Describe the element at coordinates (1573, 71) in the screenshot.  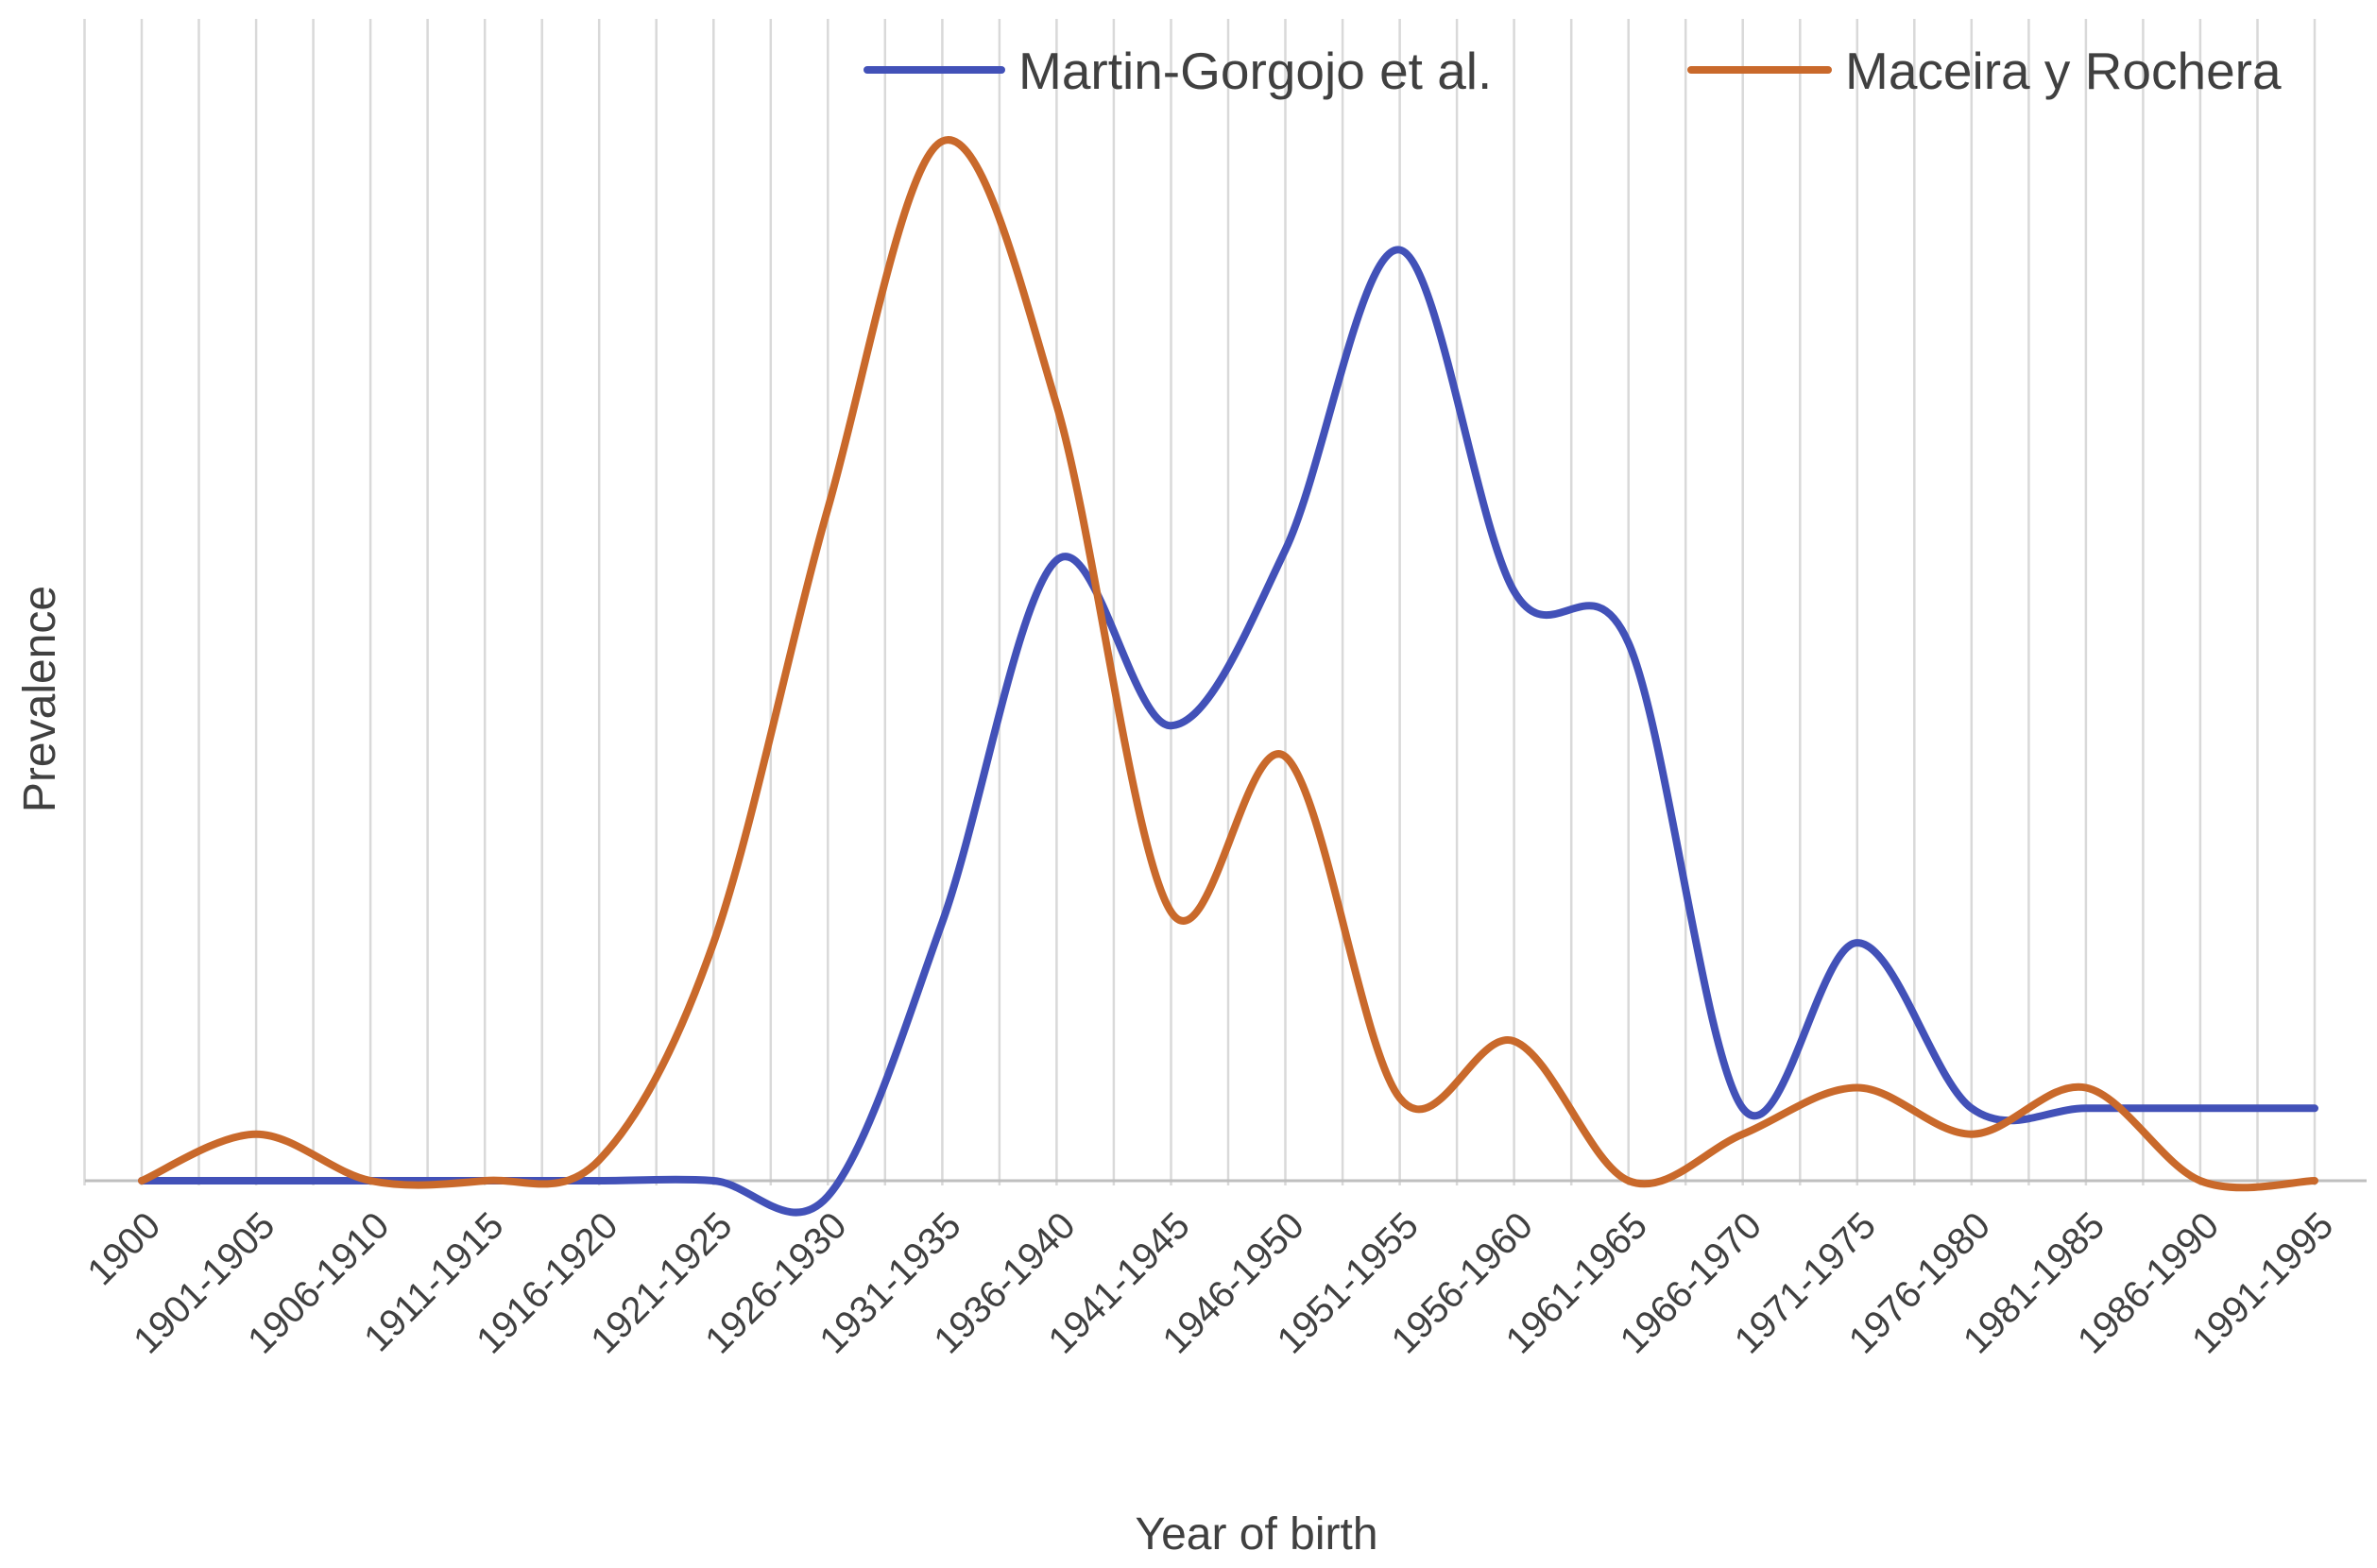
I see `legend: Martin-Gorgojo et al. Maceira y Rochera` at that location.